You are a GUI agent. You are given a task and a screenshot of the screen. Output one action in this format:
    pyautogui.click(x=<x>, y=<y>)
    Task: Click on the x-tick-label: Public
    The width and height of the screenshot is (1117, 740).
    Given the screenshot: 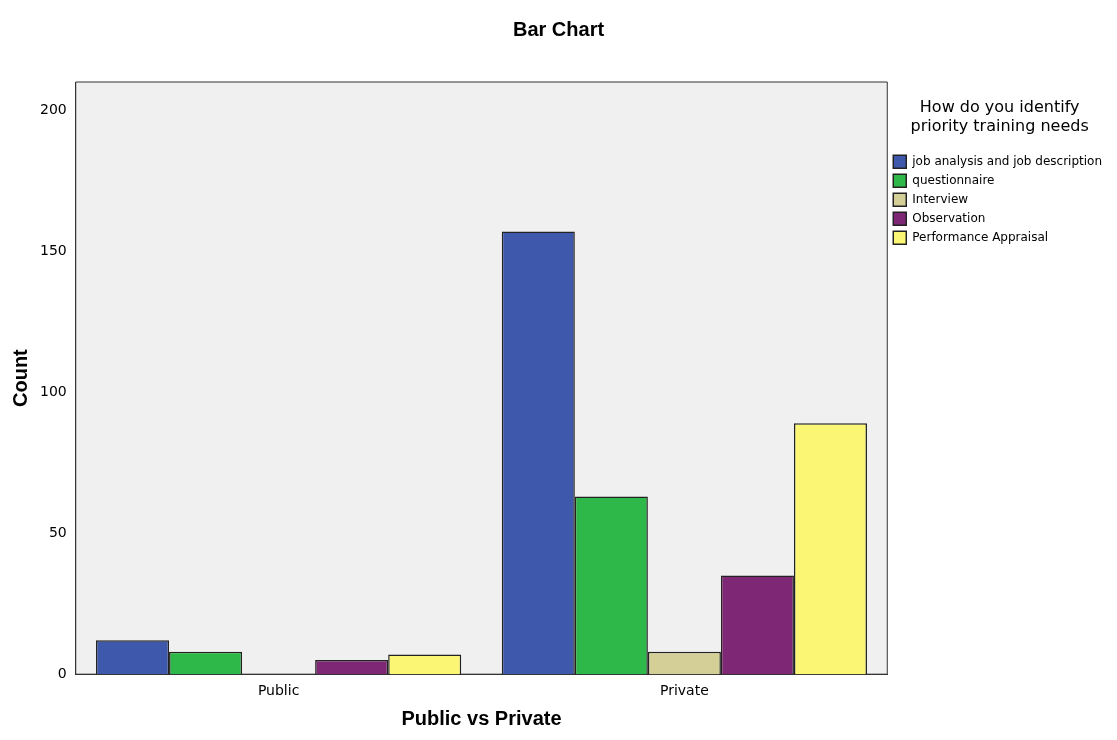 What is the action you would take?
    pyautogui.click(x=278, y=690)
    